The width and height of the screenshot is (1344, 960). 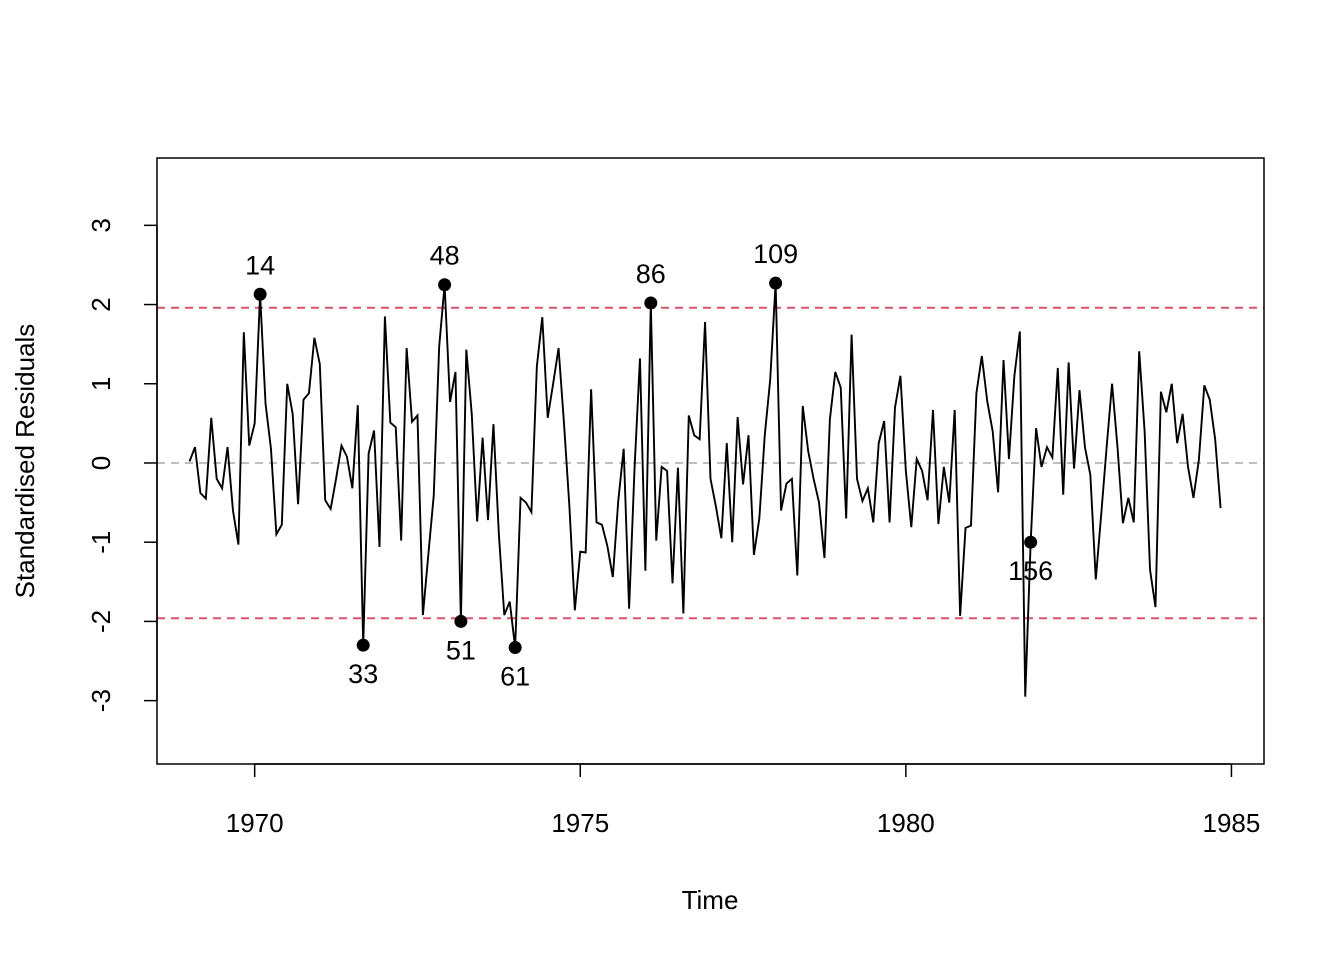 What do you see at coordinates (710, 900) in the screenshot?
I see `x-axis-title: Time` at bounding box center [710, 900].